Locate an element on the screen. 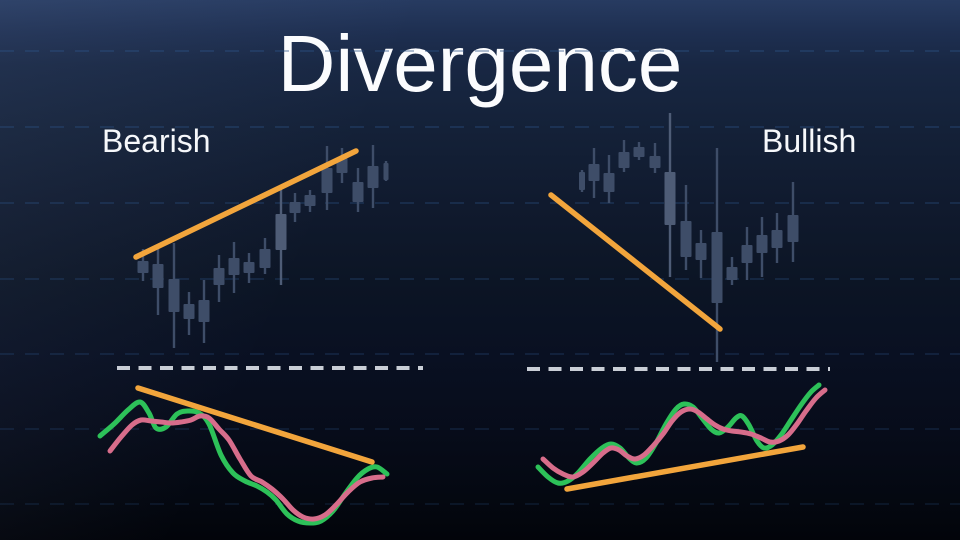 The height and width of the screenshot is (540, 960). bullish-oscillator-chart is located at coordinates (678, 429).